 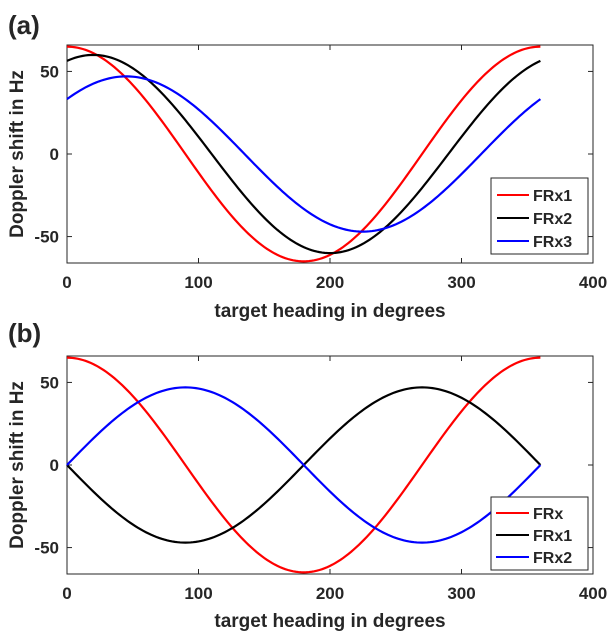 I want to click on legend-entry: FRx3, so click(x=552, y=242).